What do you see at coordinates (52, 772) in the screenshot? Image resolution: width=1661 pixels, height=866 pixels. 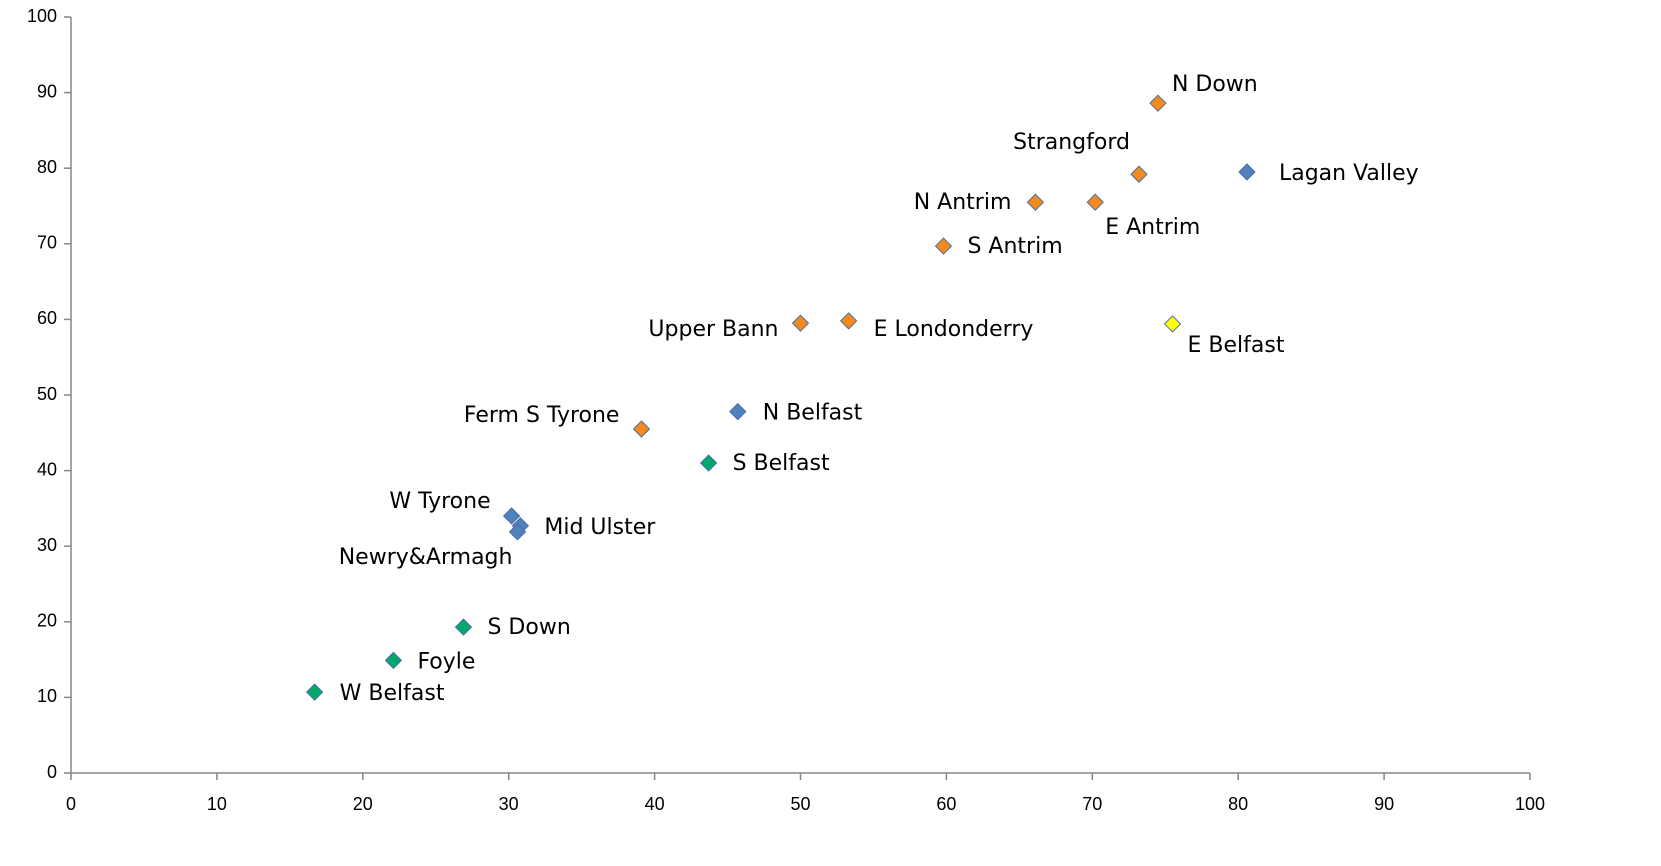 I see `y-tick-label: 0` at bounding box center [52, 772].